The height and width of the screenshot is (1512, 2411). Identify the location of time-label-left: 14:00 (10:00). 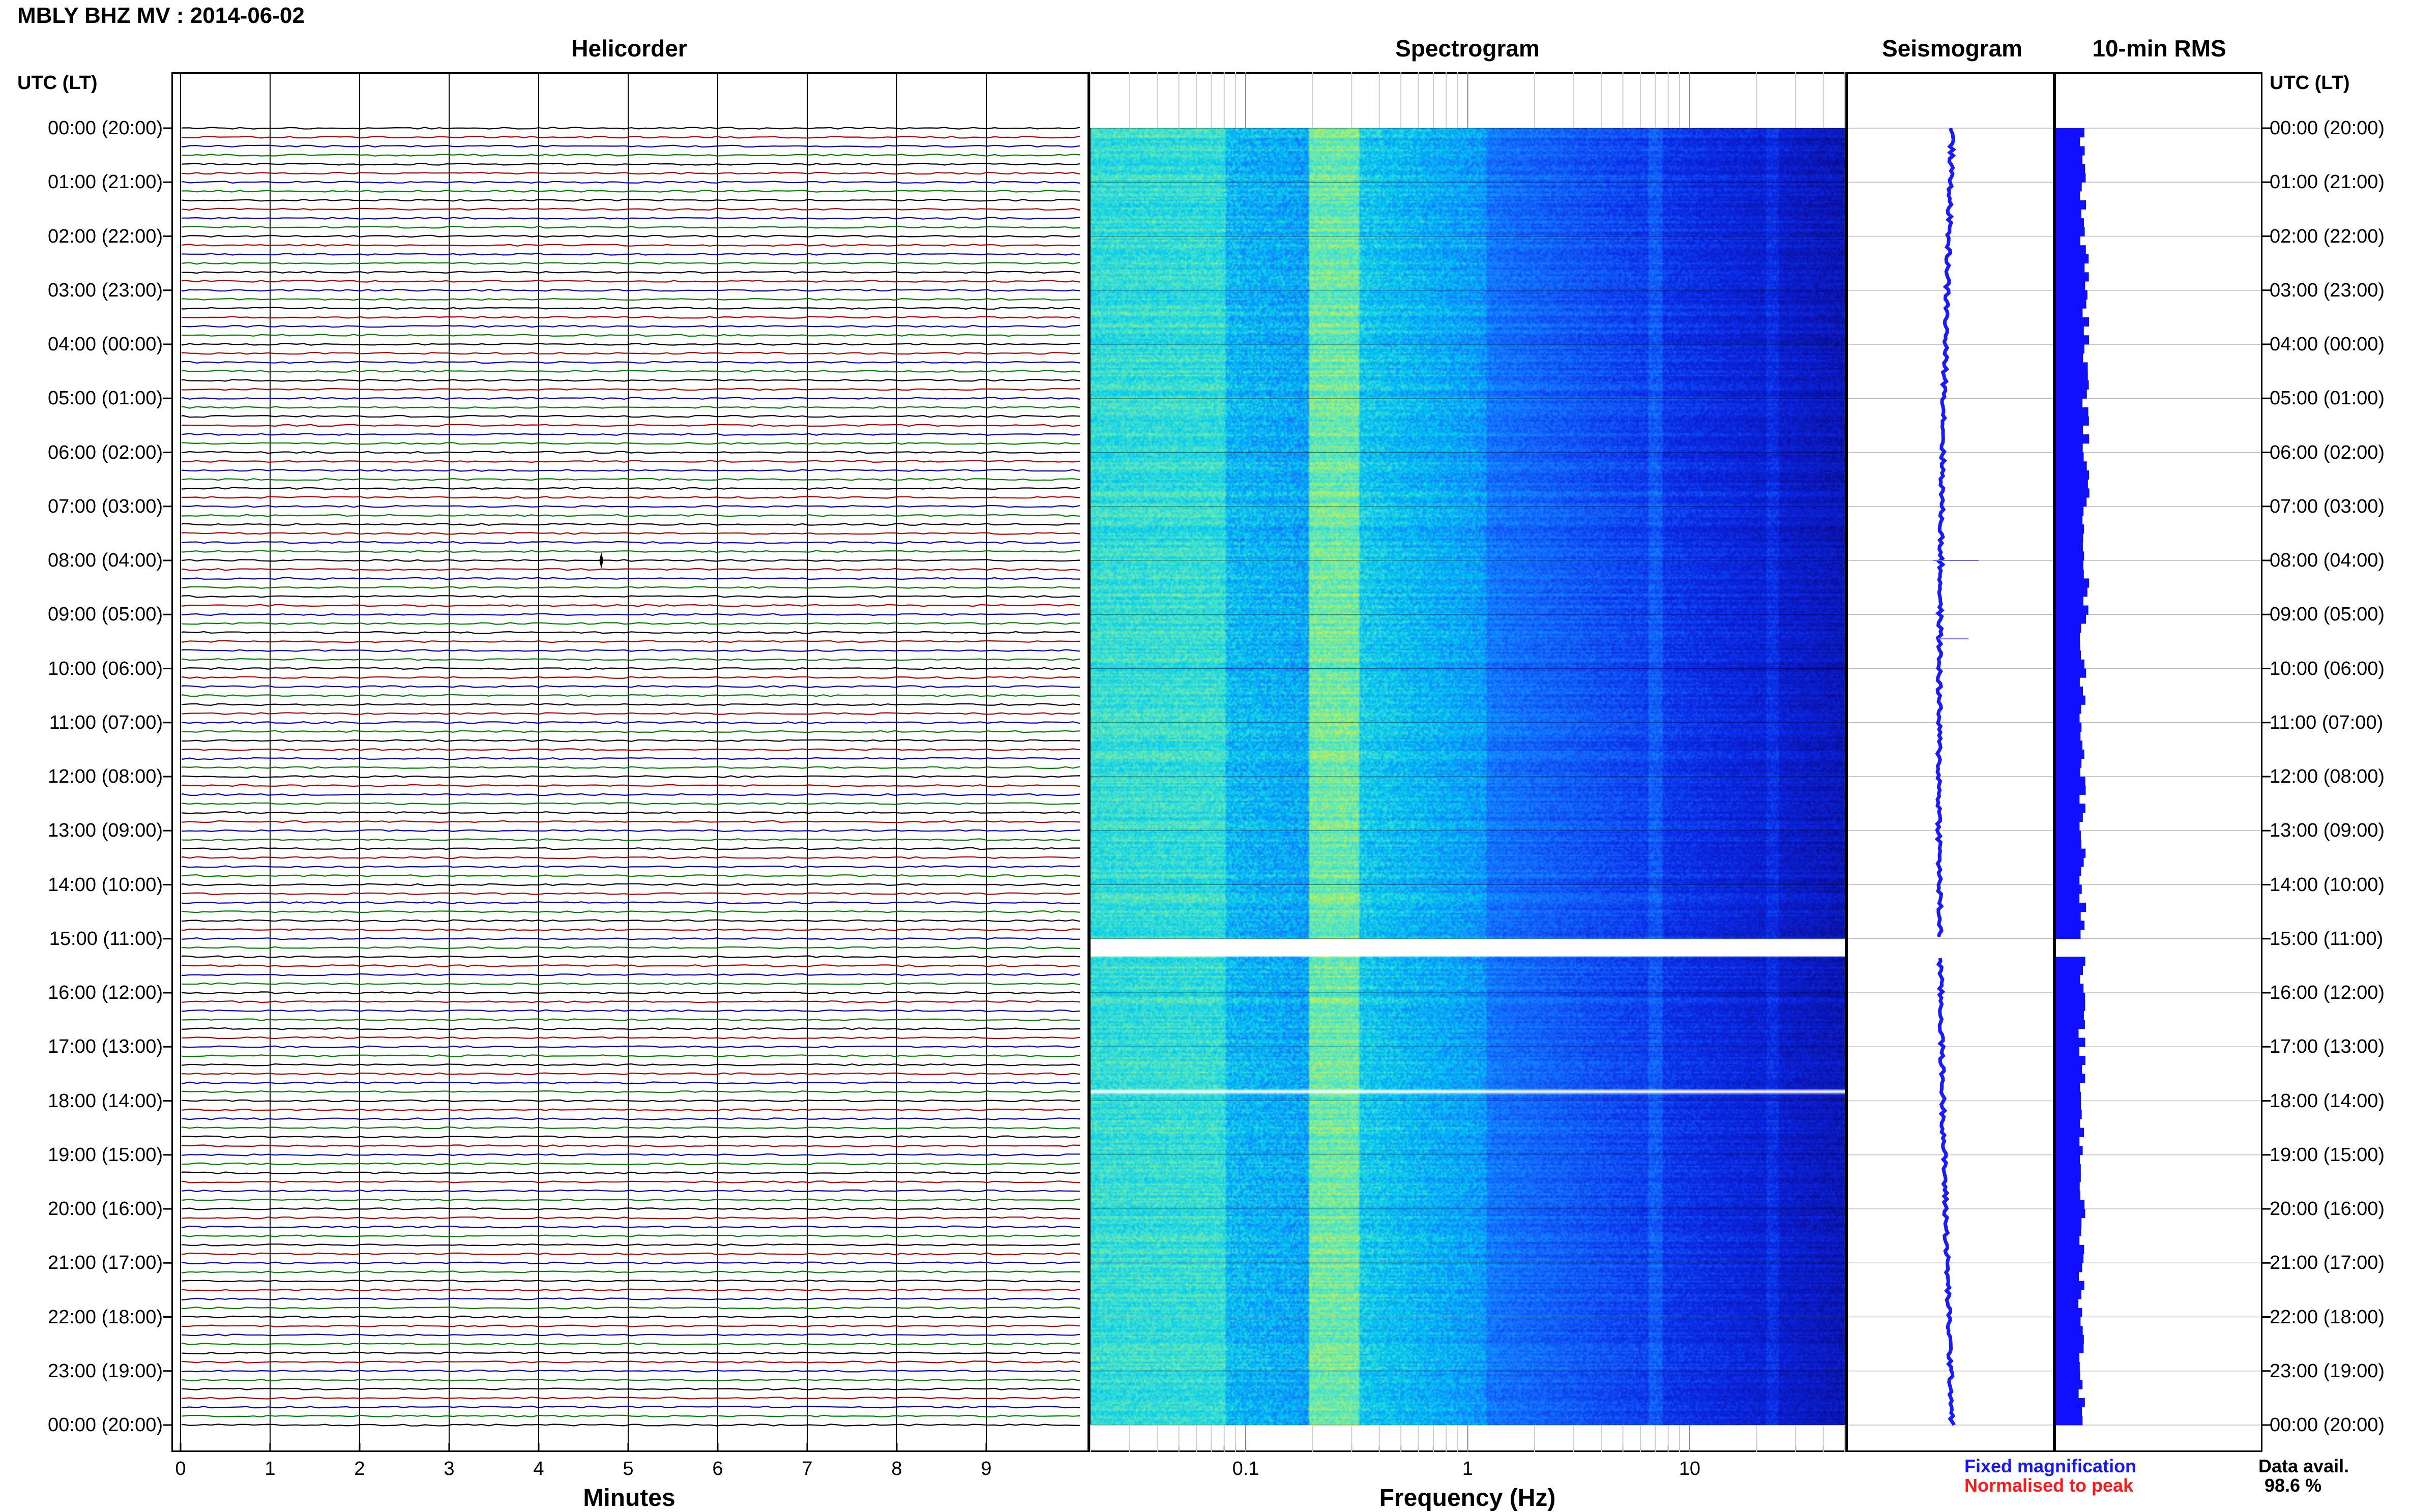
(105, 885).